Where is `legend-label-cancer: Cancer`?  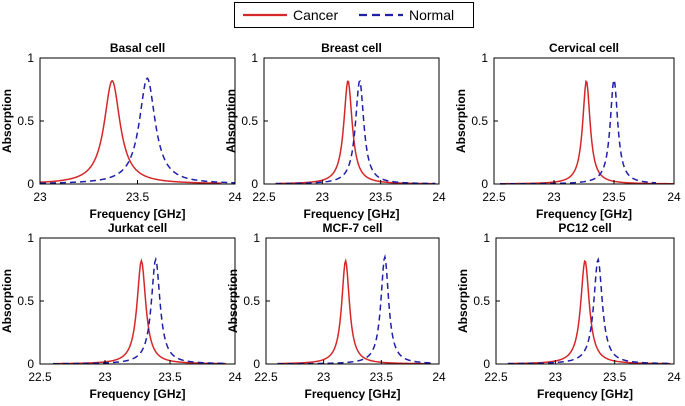 legend-label-cancer: Cancer is located at coordinates (316, 15).